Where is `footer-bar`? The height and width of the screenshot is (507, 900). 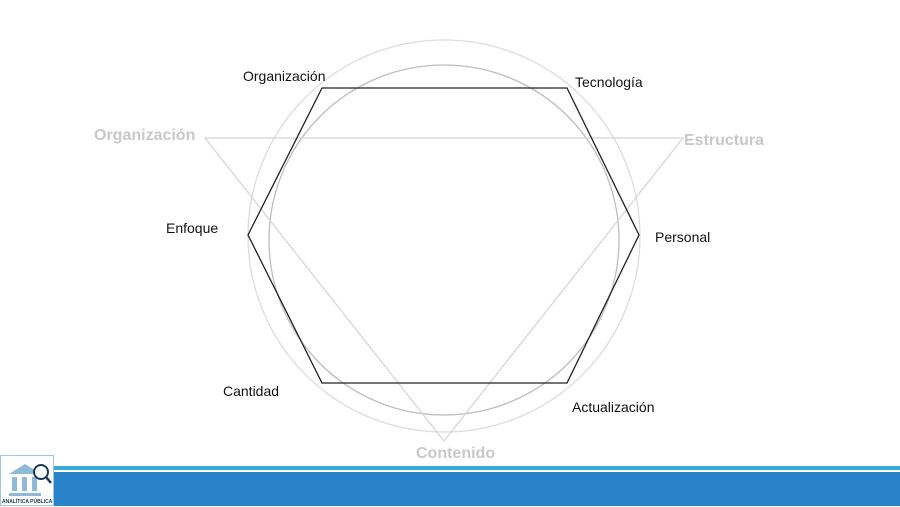 footer-bar is located at coordinates (450, 489).